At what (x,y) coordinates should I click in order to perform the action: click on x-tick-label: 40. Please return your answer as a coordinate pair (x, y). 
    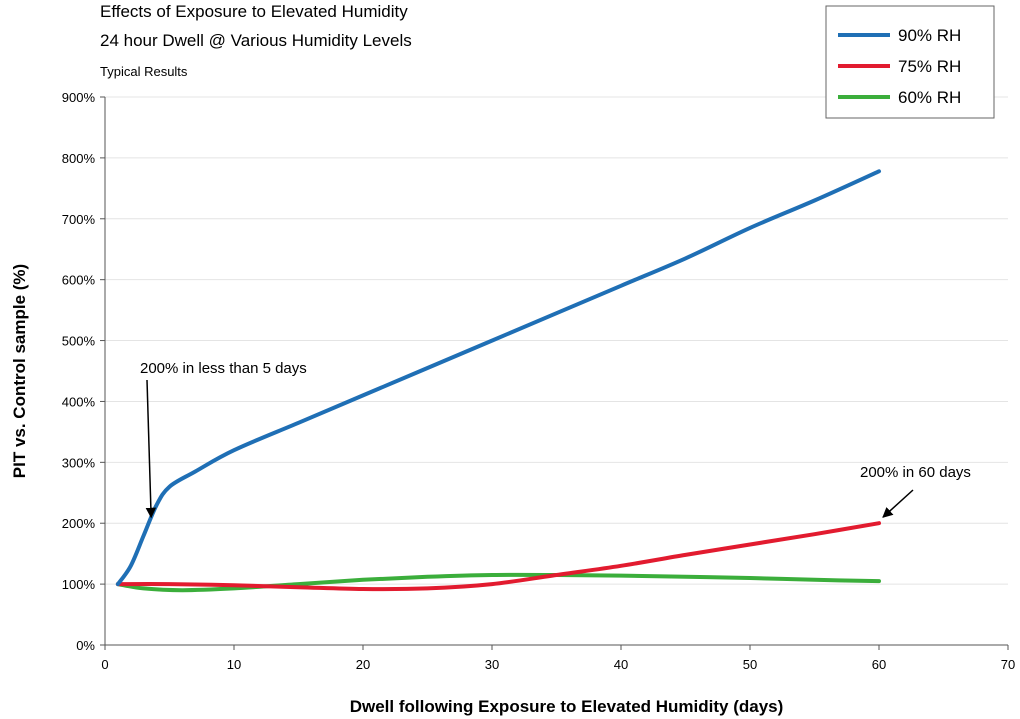
    Looking at the image, I should click on (621, 664).